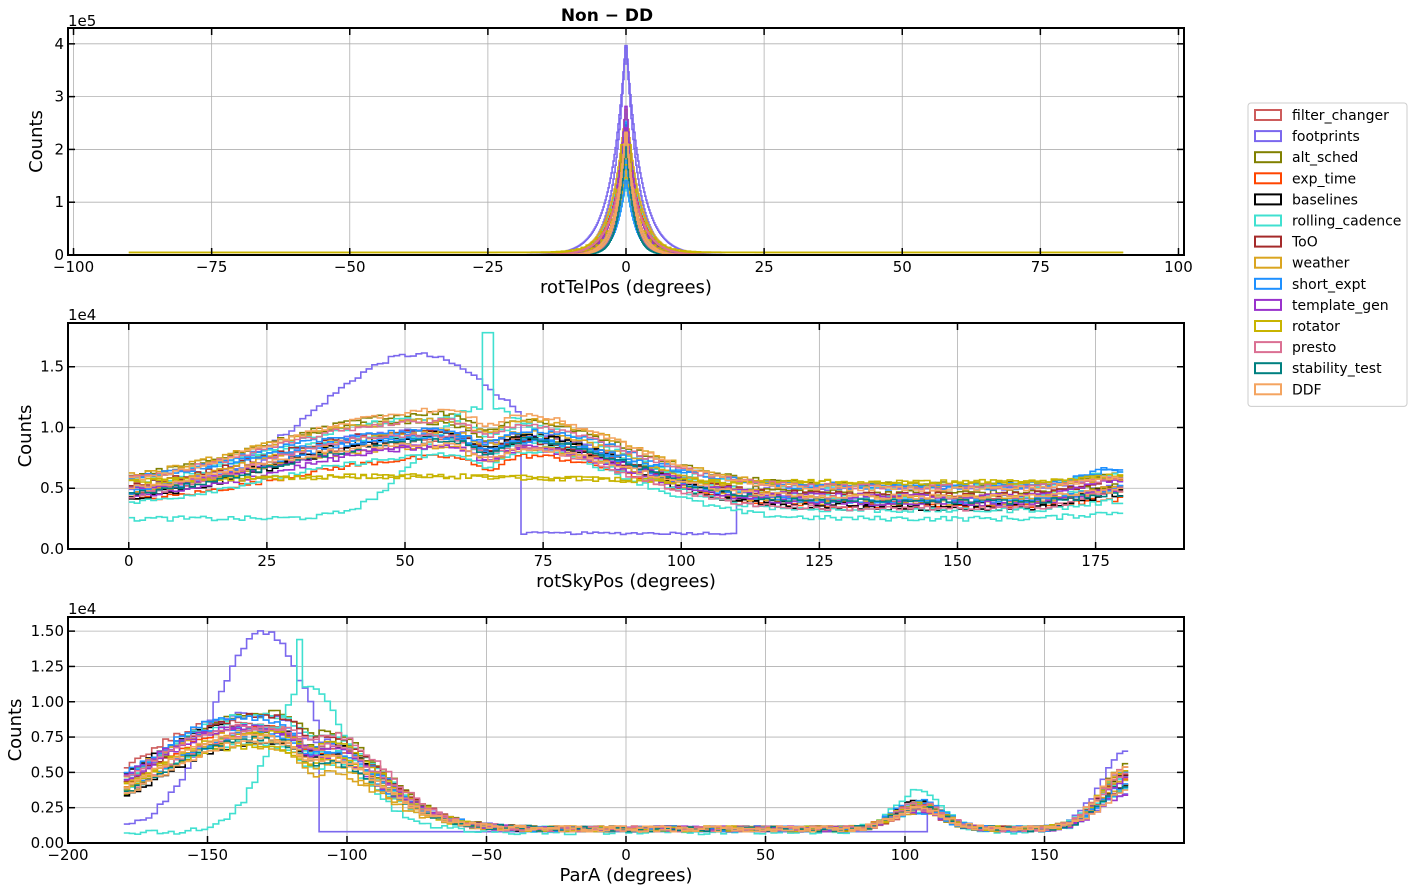  Describe the element at coordinates (59, 44) in the screenshot. I see `y-tick-label: 4` at that location.